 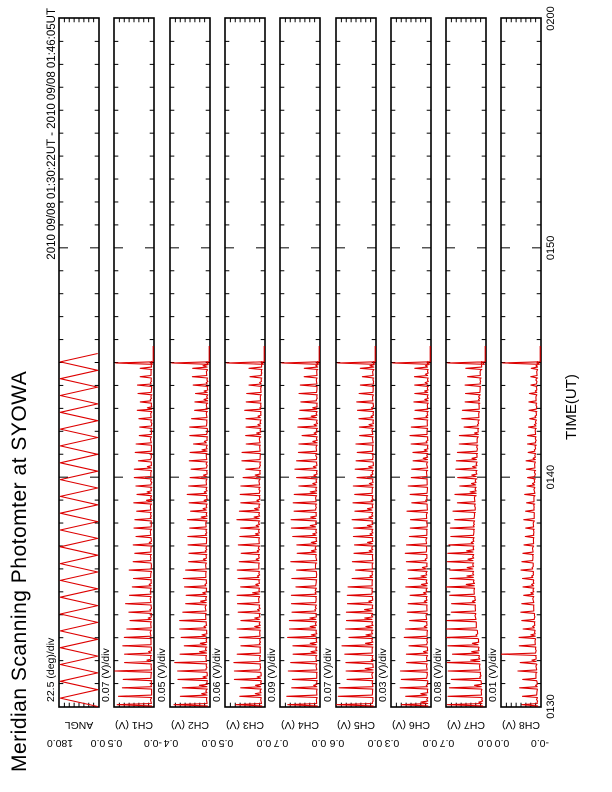 What do you see at coordinates (551, 706) in the screenshot?
I see `x-tick-label: 0130` at bounding box center [551, 706].